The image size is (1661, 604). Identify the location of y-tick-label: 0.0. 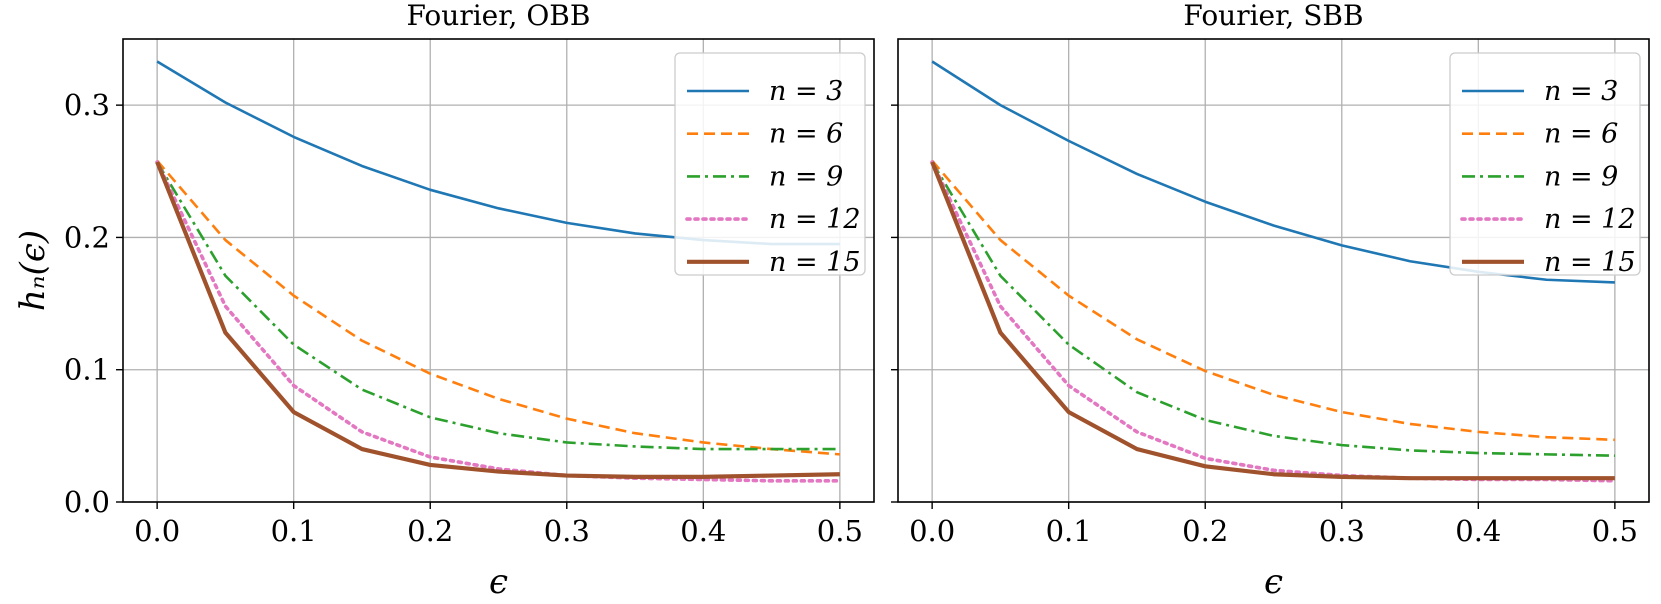
(87, 502).